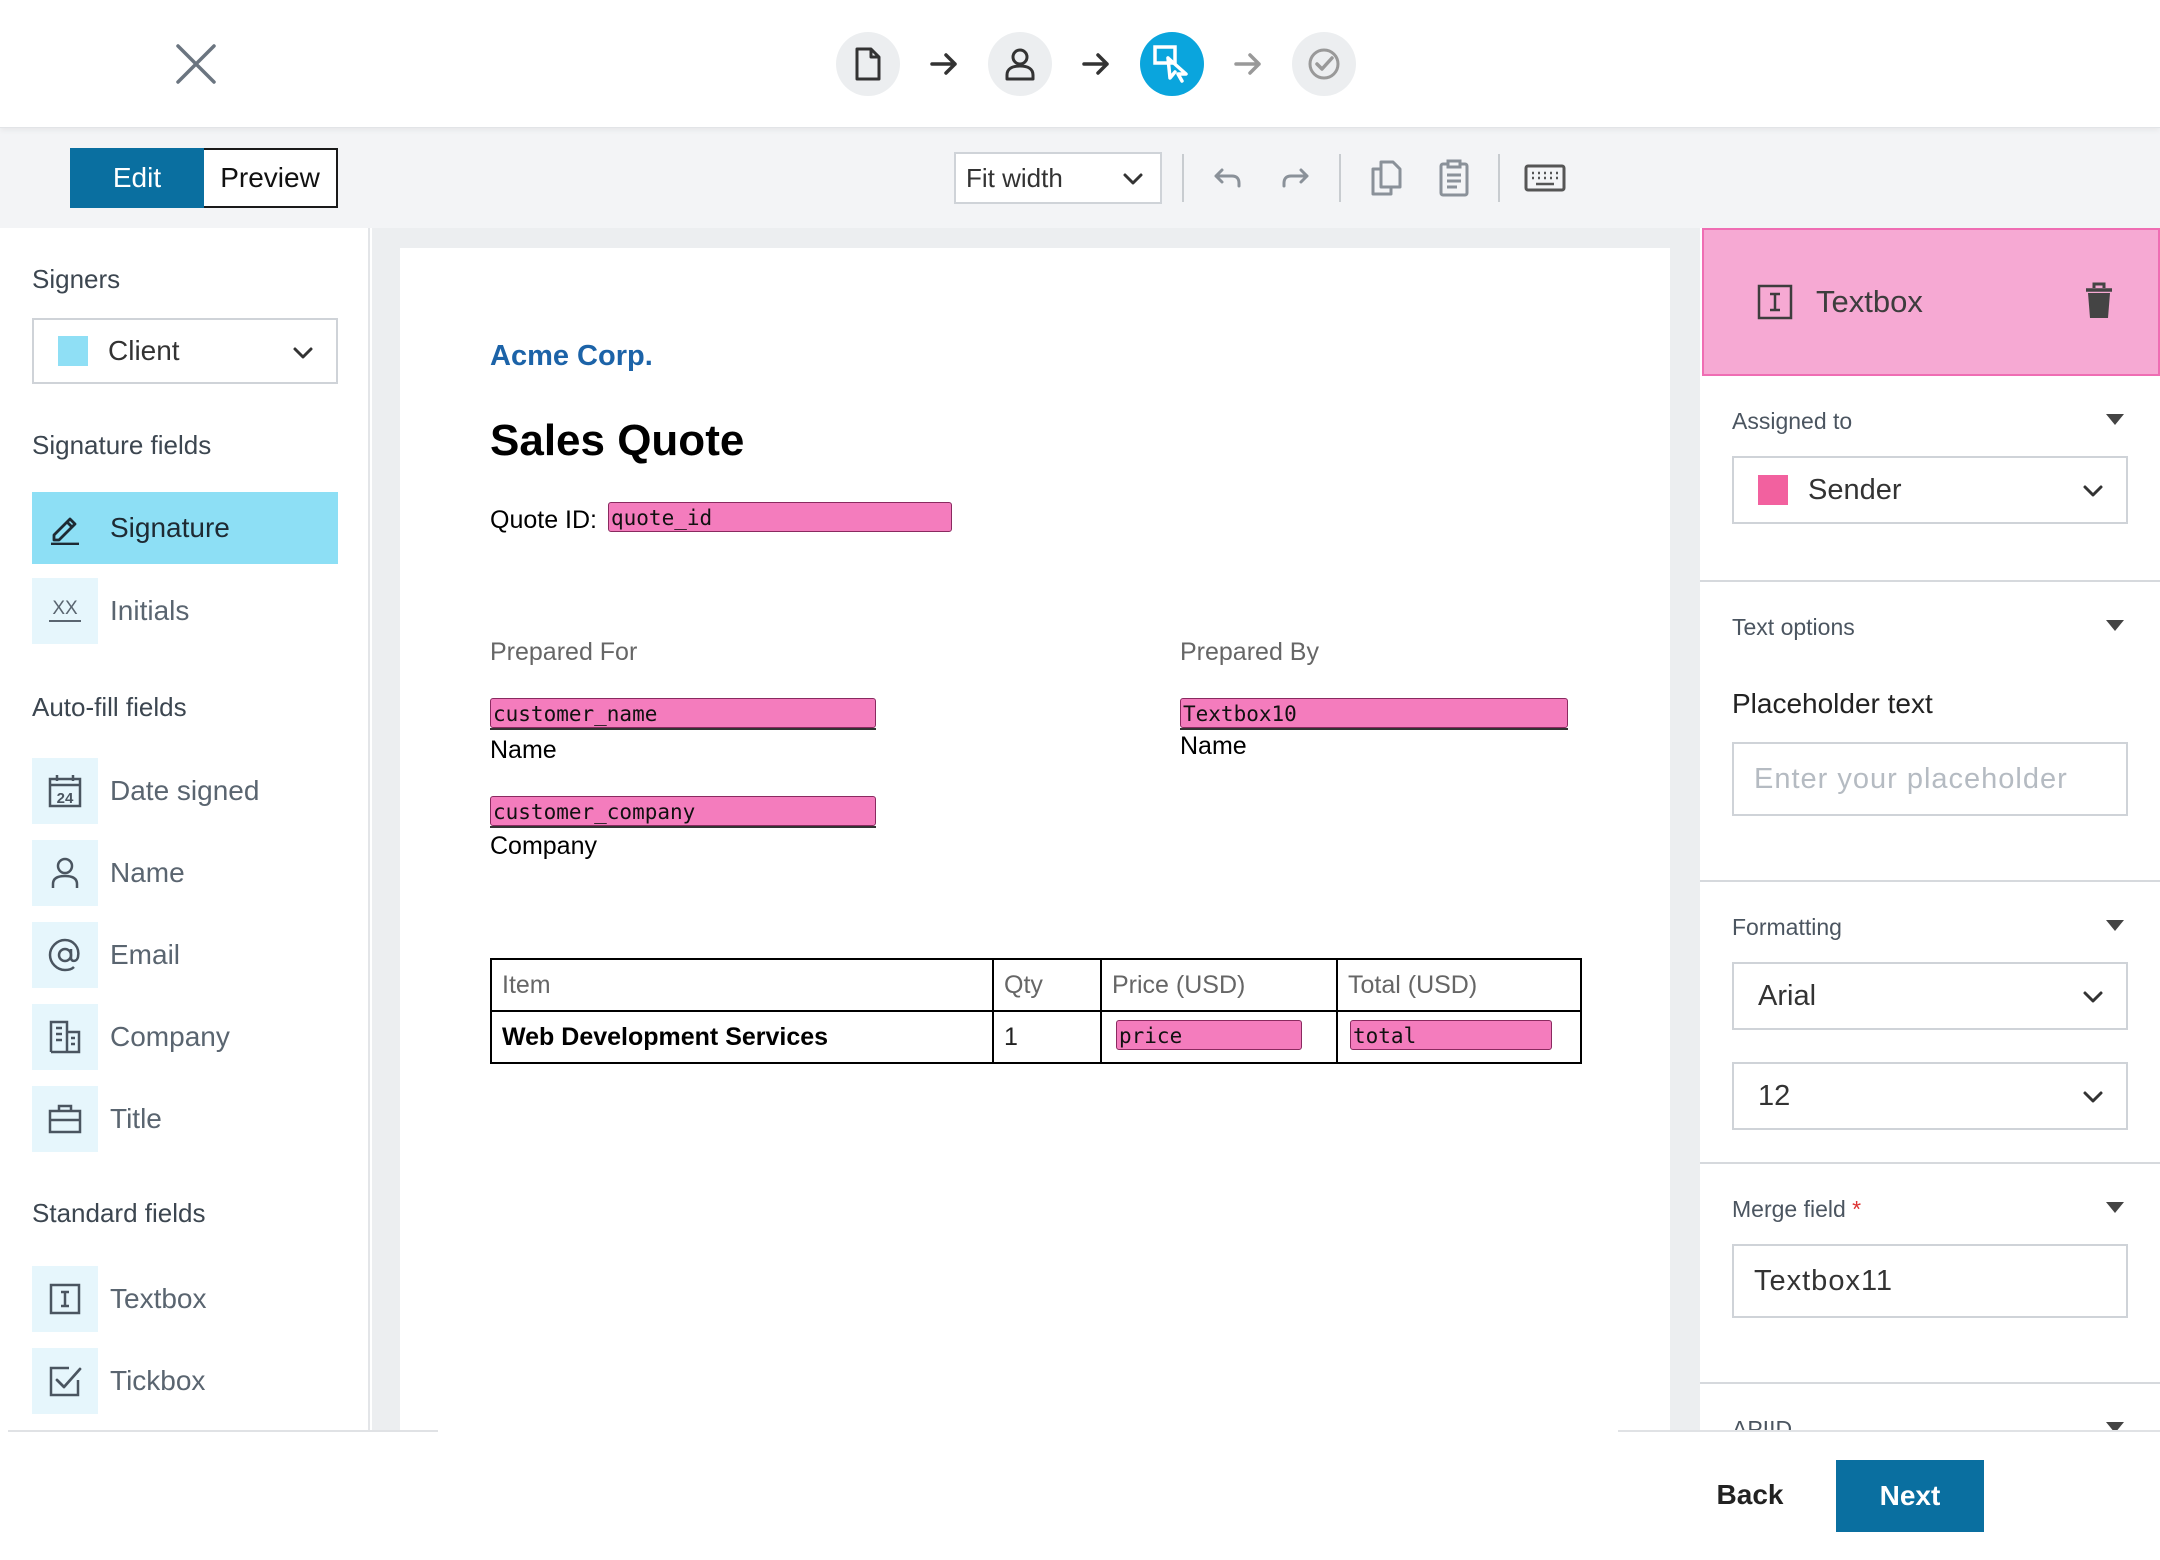 This screenshot has width=2160, height=1560. Describe the element at coordinates (742, 1037) in the screenshot. I see `table-cell-item: Web Development Services` at that location.